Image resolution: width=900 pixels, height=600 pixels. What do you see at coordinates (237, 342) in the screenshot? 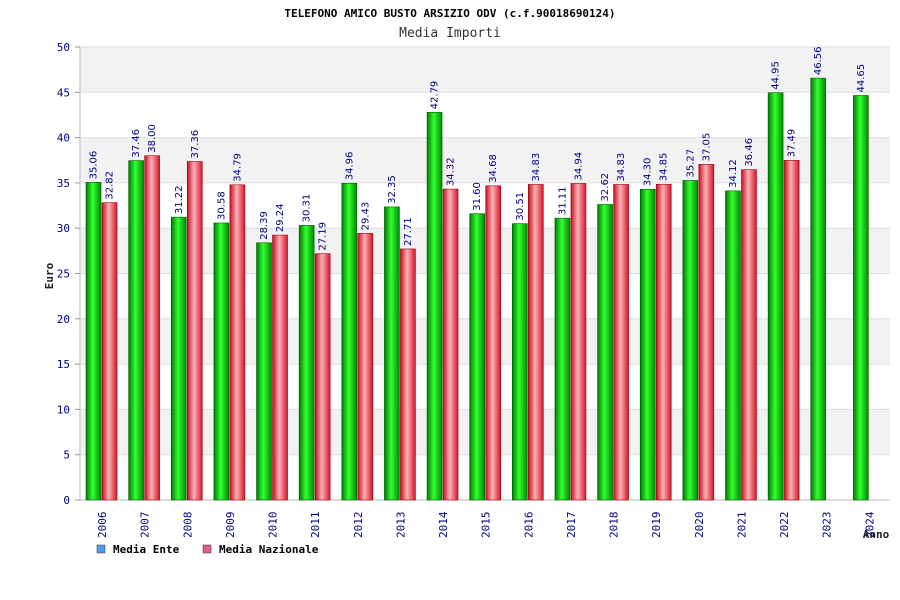
I see `bar-media-nazionale-2009` at bounding box center [237, 342].